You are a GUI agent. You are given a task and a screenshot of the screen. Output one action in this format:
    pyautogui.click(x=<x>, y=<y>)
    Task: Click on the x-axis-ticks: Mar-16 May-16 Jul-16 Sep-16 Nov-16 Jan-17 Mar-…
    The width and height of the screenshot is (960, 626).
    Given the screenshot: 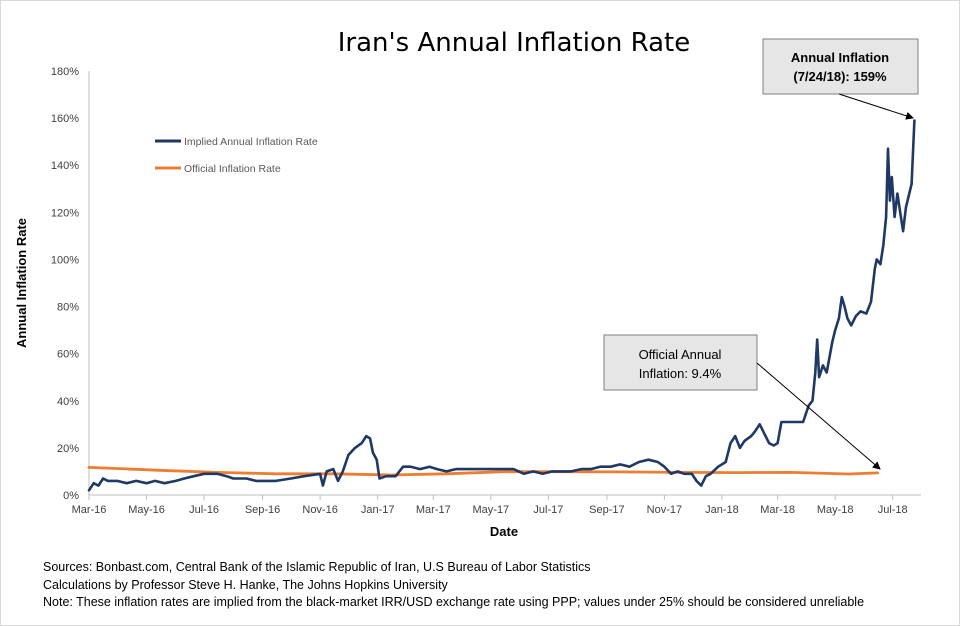 What is the action you would take?
    pyautogui.click(x=490, y=505)
    